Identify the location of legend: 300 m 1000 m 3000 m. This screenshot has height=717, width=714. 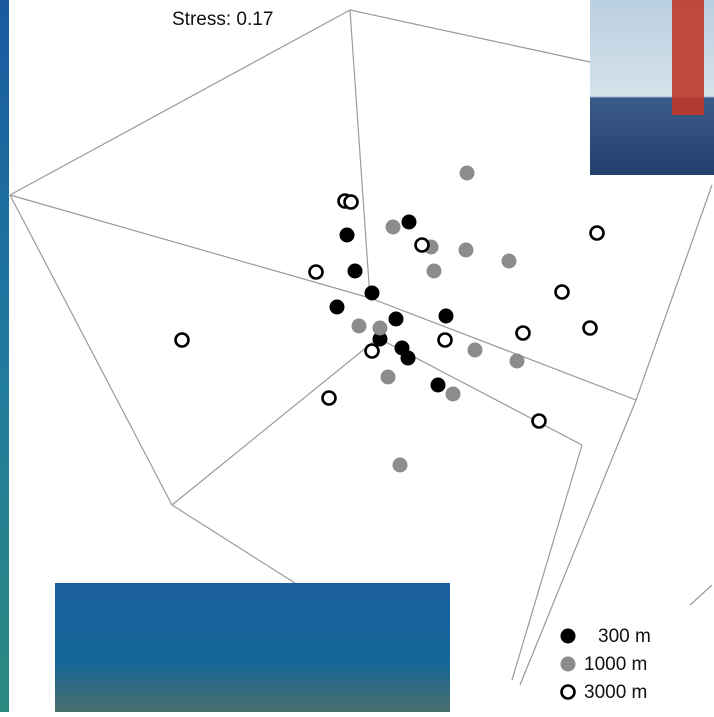
(605, 664).